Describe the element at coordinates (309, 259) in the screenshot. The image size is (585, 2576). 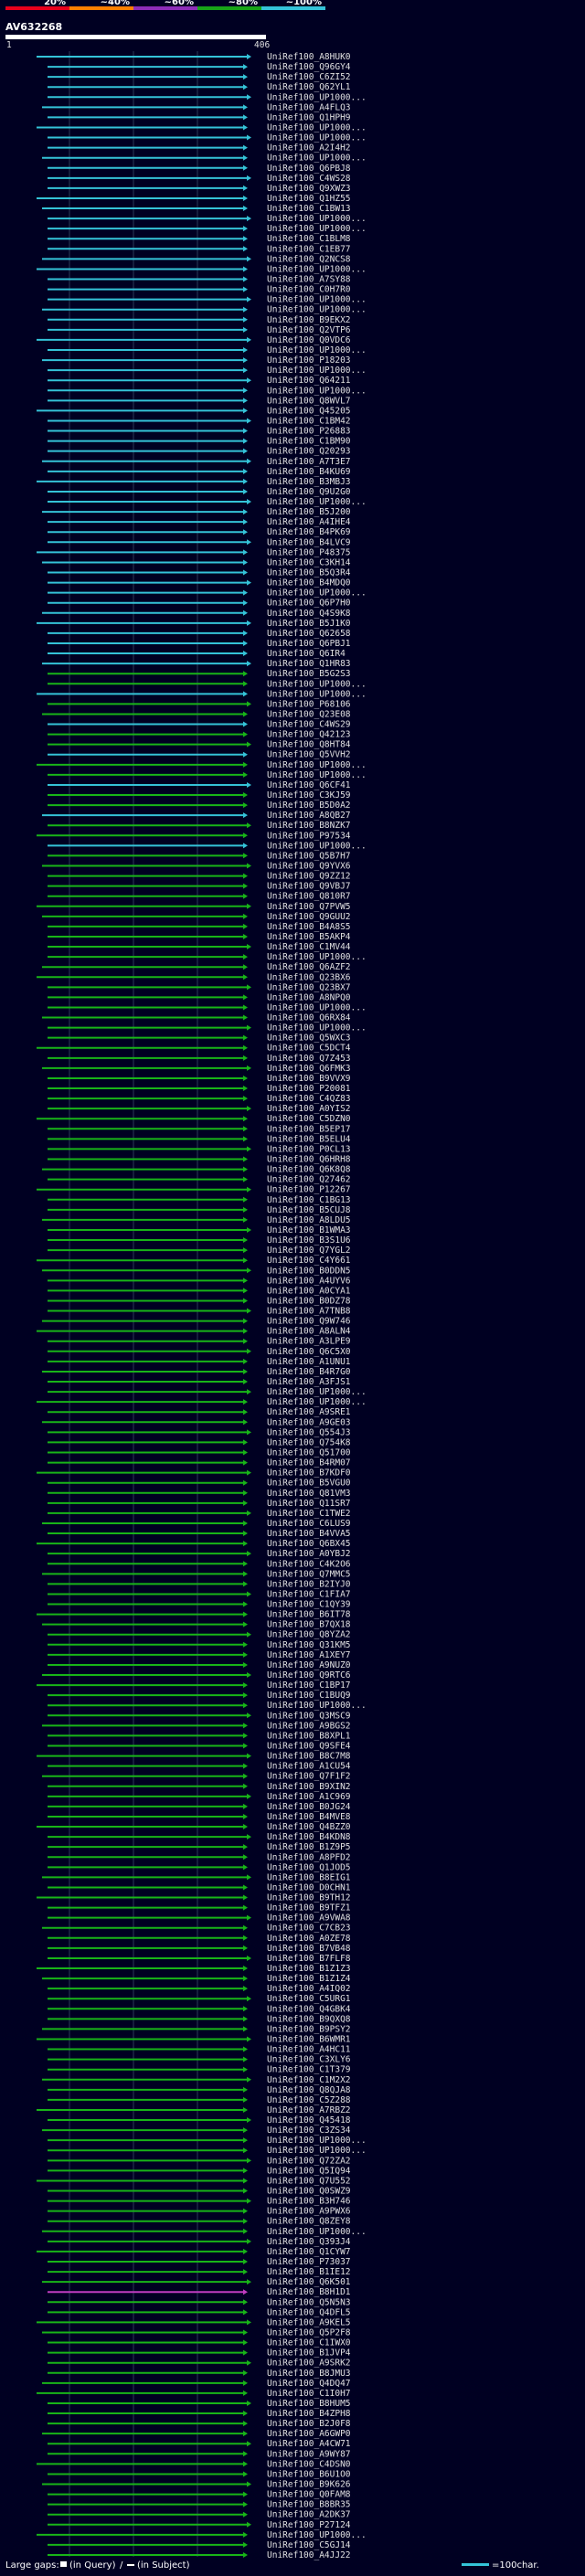
I see `hit-label: UniRef100_Q2NCS8` at that location.